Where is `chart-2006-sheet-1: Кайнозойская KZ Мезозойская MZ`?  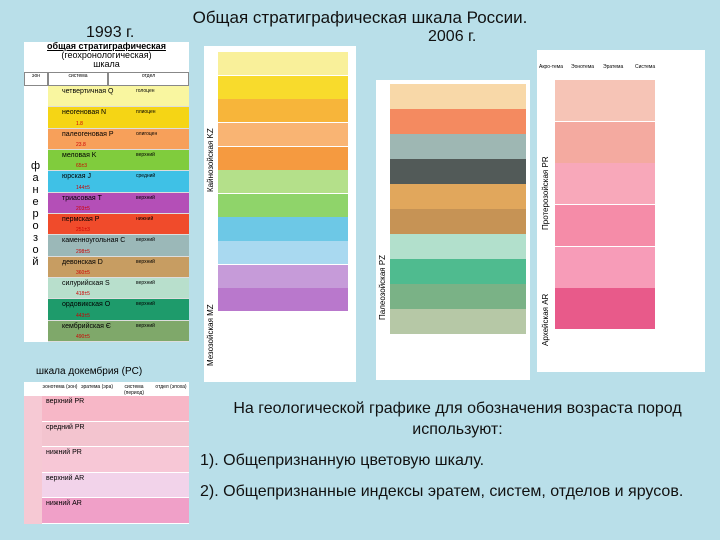 chart-2006-sheet-1: Кайнозойская KZ Мезозойская MZ is located at coordinates (280, 214).